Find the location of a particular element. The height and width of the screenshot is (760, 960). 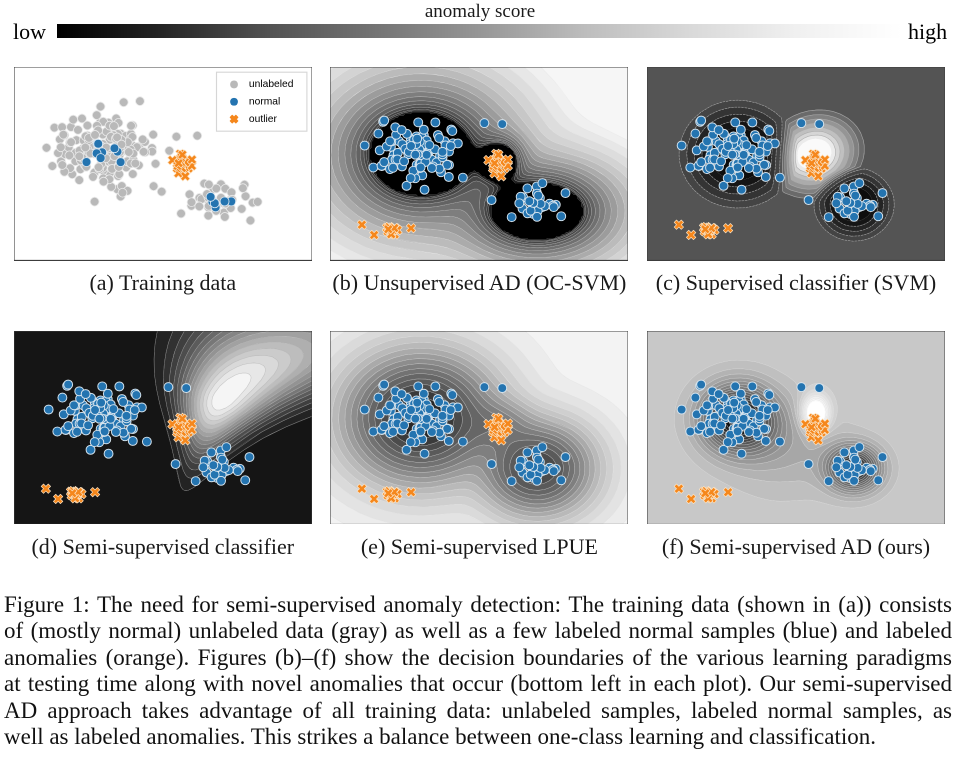

svg-text: outlier is located at coordinates (263, 119).